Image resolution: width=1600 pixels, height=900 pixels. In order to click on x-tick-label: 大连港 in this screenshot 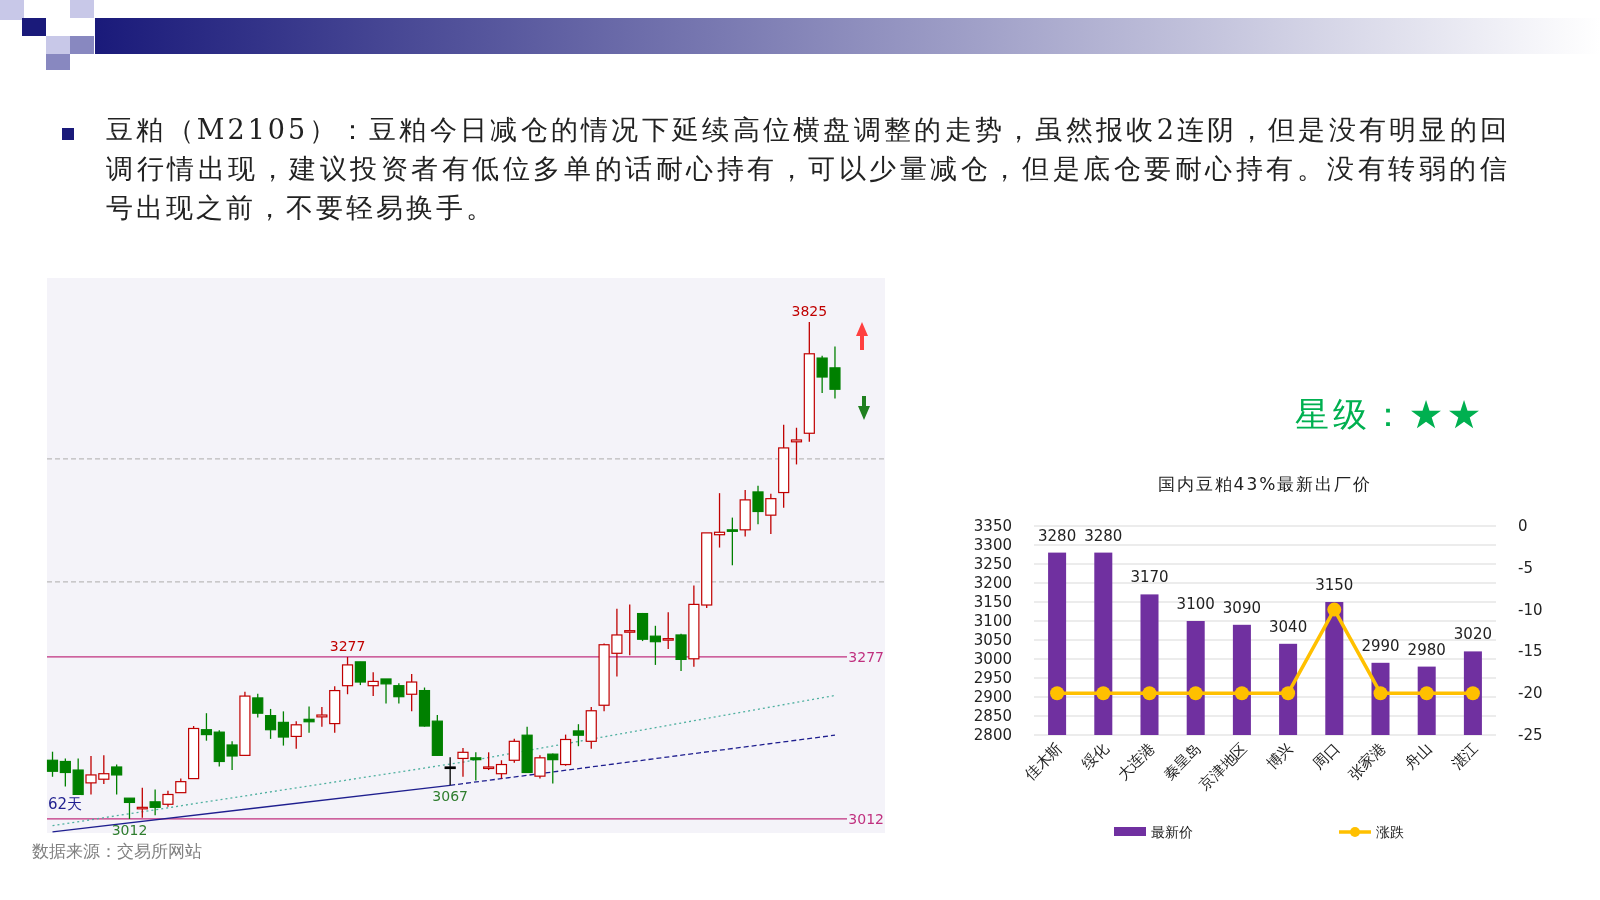, I will do `click(1136, 761)`.